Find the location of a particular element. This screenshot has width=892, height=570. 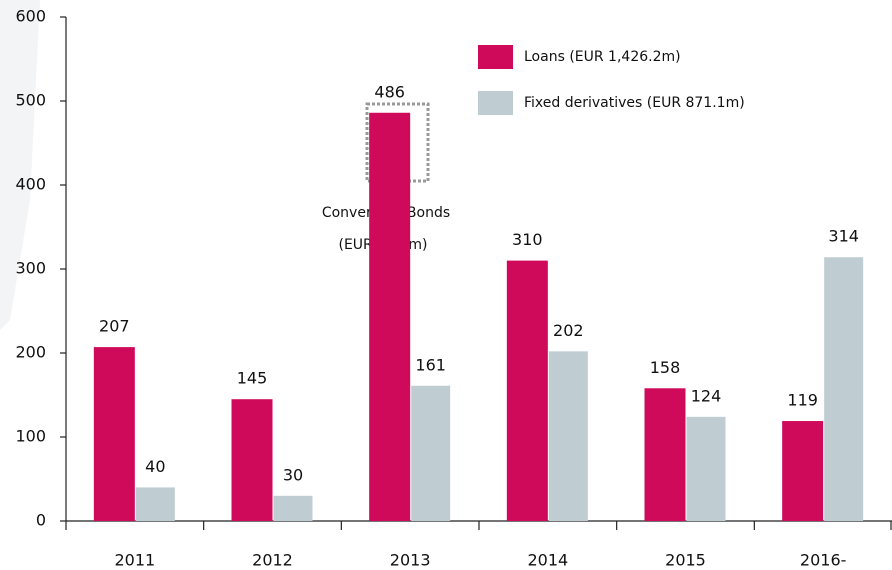

data-label: 40 is located at coordinates (155, 466).